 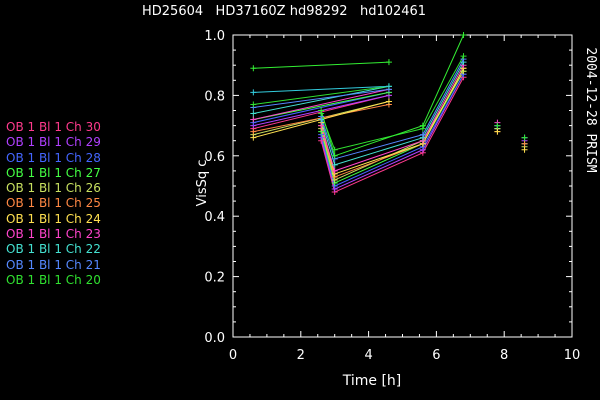 I want to click on legend-entry: OB 1 Bl 1 Ch 28, so click(x=53, y=157).